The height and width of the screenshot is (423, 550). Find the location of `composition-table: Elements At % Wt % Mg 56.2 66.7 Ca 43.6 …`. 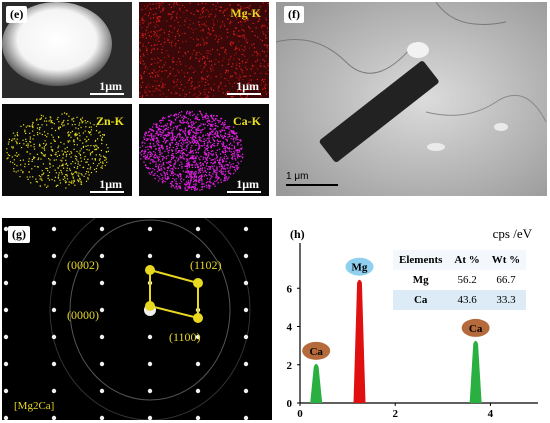

composition-table: Elements At % Wt % Mg 56.2 66.7 Ca 43.6 … is located at coordinates (460, 280).